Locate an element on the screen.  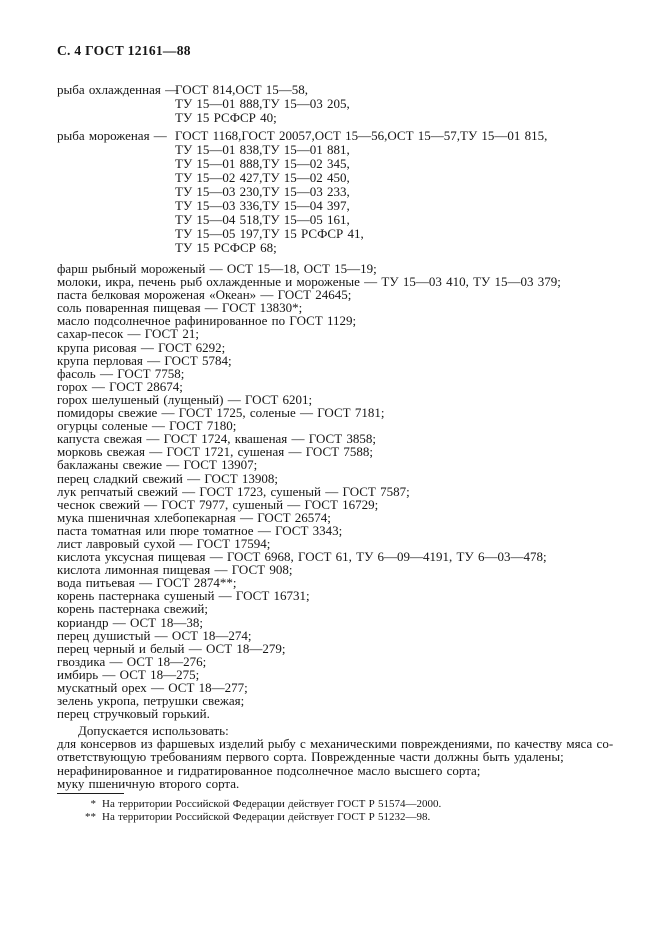
product-item-line: перец стручковый горький. is located at coordinates (133, 714).